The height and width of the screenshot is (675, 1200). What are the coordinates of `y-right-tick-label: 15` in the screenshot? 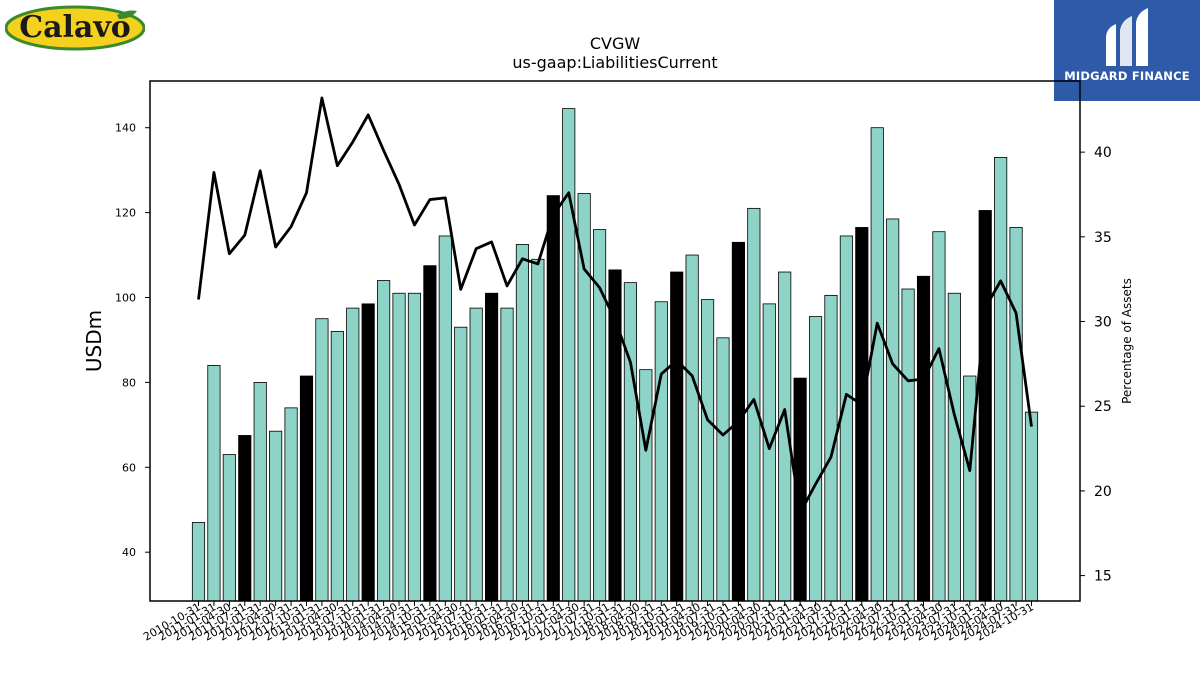 It's located at (1103, 577).